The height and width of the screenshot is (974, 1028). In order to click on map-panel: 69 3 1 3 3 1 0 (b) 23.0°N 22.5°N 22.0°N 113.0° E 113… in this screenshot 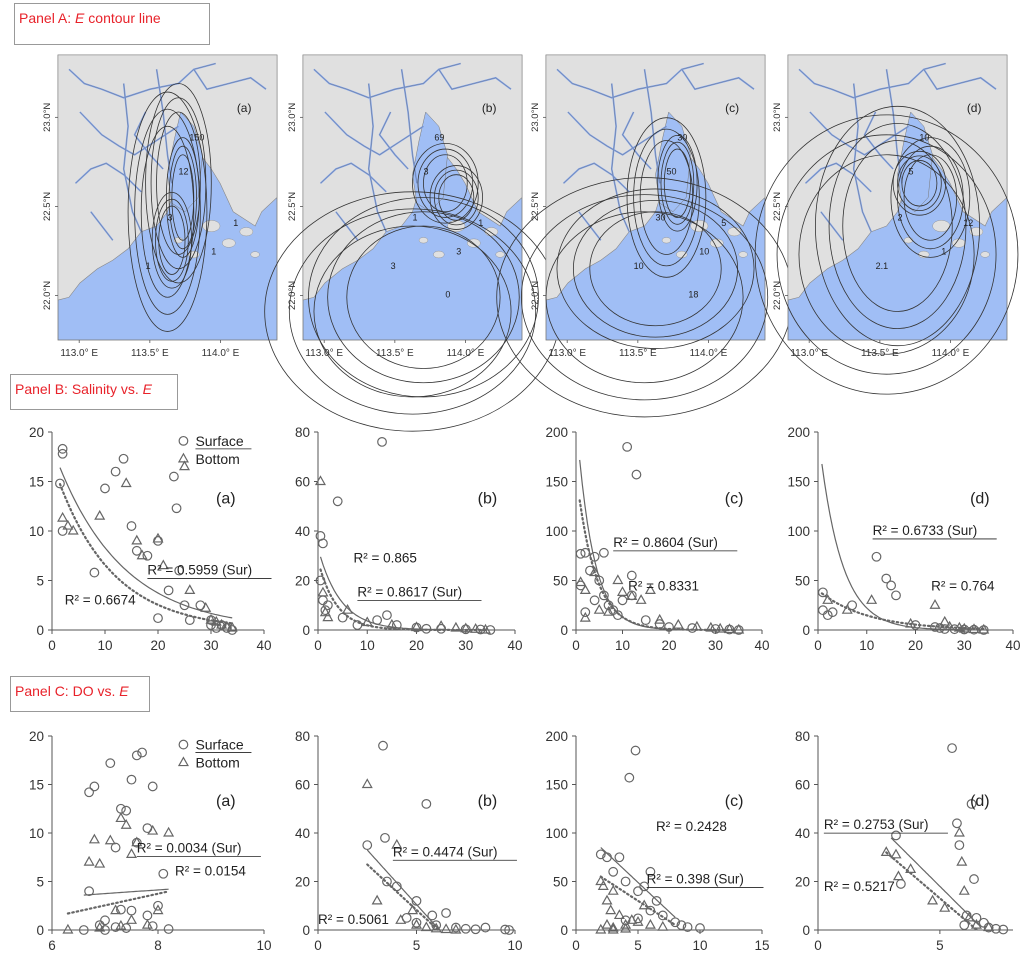, I will do `click(412, 243)`.